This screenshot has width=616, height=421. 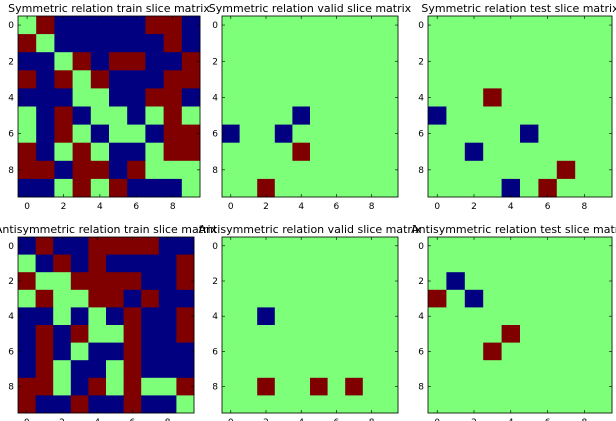 What do you see at coordinates (421, 317) in the screenshot?
I see `y-tick-label: 4` at bounding box center [421, 317].